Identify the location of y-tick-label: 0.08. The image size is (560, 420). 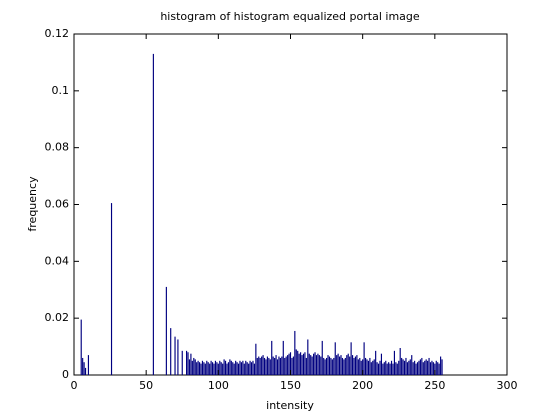
(57, 147).